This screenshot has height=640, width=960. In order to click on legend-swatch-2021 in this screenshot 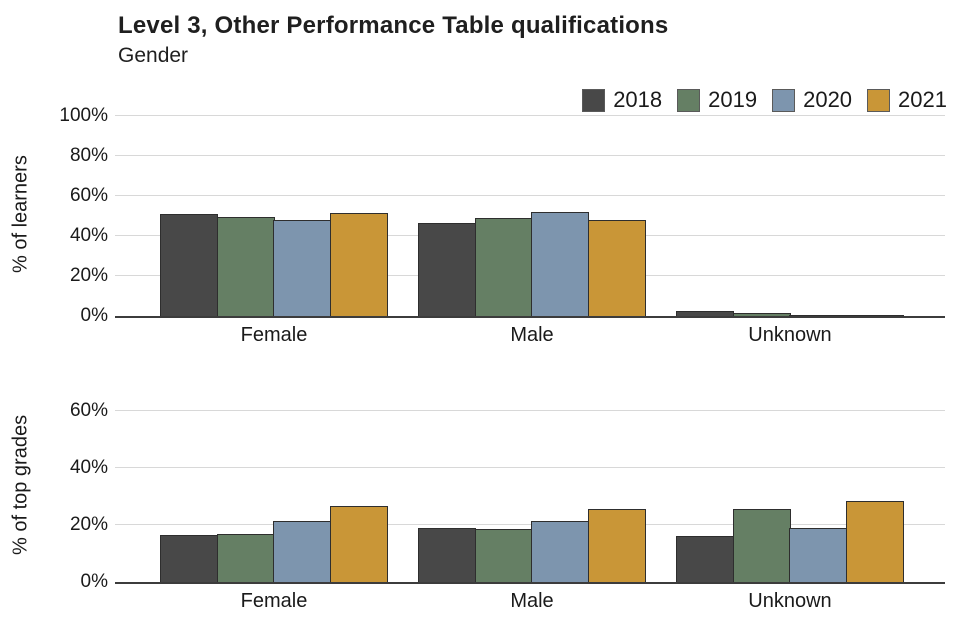, I will do `click(879, 100)`.